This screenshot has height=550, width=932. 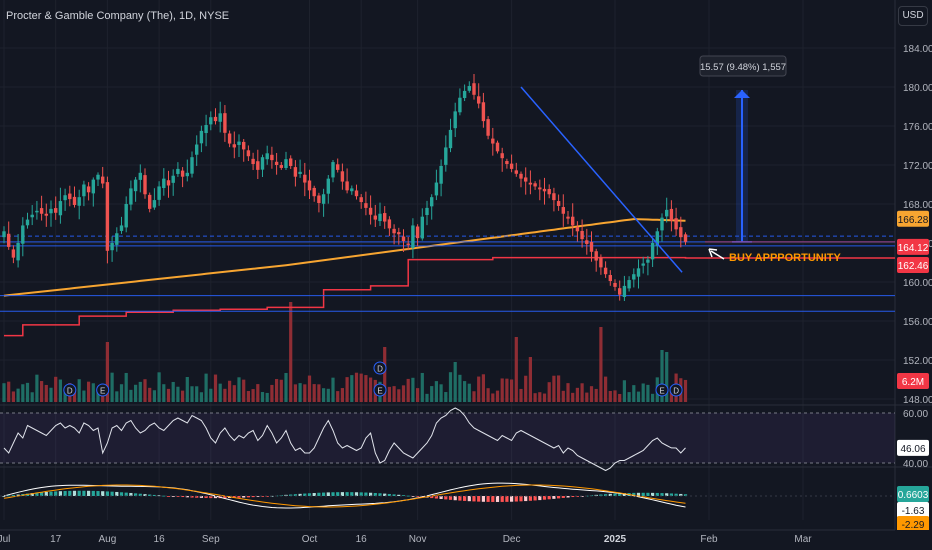 I want to click on event-marker: D, so click(x=676, y=390).